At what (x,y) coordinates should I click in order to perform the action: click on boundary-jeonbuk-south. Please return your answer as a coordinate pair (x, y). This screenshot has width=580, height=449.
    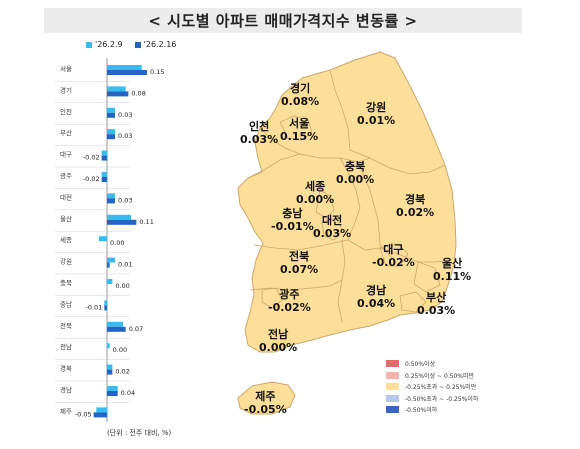
    Looking at the image, I should click on (296, 285).